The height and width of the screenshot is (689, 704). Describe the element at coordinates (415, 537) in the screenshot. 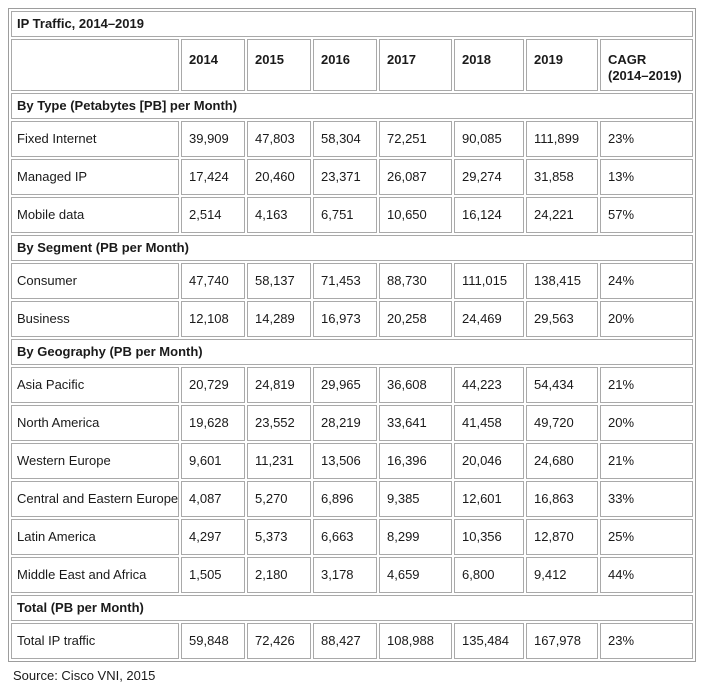

I see `value-cell: 8,299` at that location.